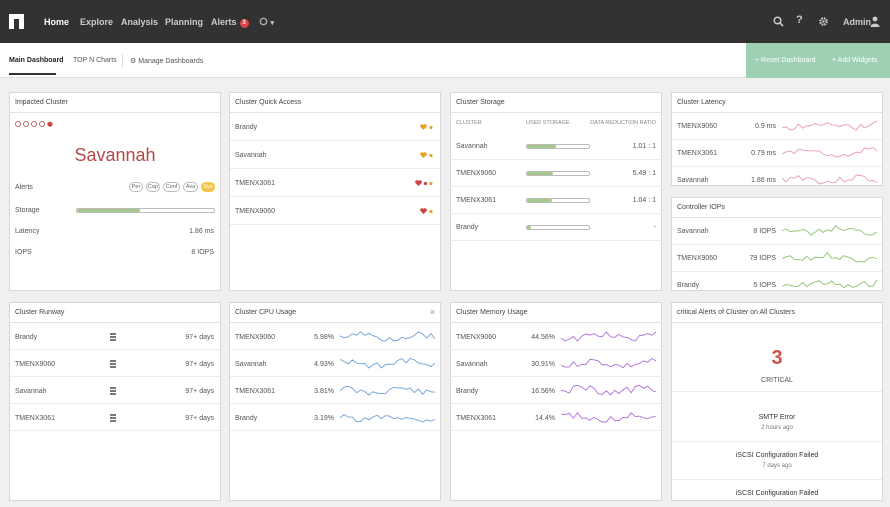 The height and width of the screenshot is (507, 890). What do you see at coordinates (335, 363) in the screenshot?
I see `list-item: Savannah 4.93%` at bounding box center [335, 363].